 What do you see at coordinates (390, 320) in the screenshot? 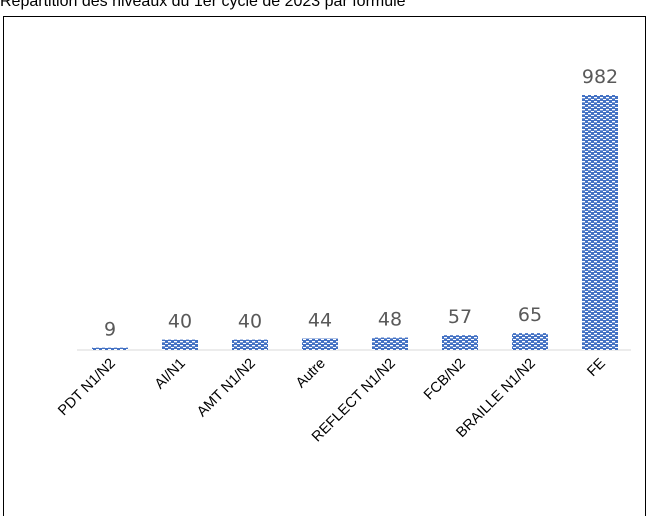
I see `value-label-5: 48` at bounding box center [390, 320].